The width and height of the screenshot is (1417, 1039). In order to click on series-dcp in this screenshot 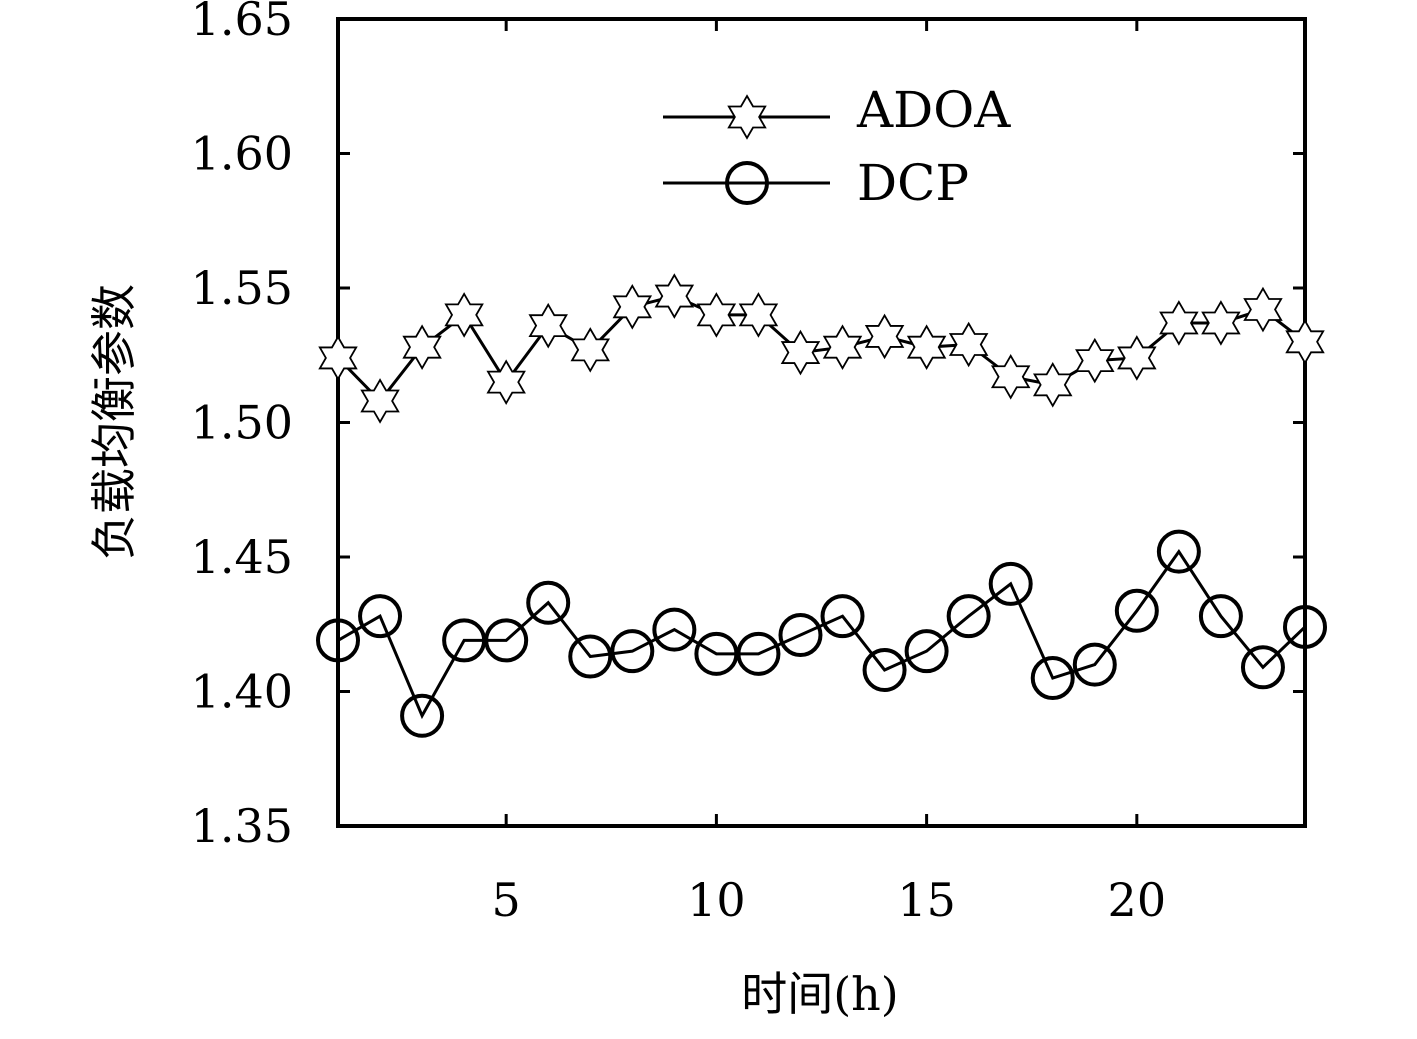, I will do `click(821, 633)`.